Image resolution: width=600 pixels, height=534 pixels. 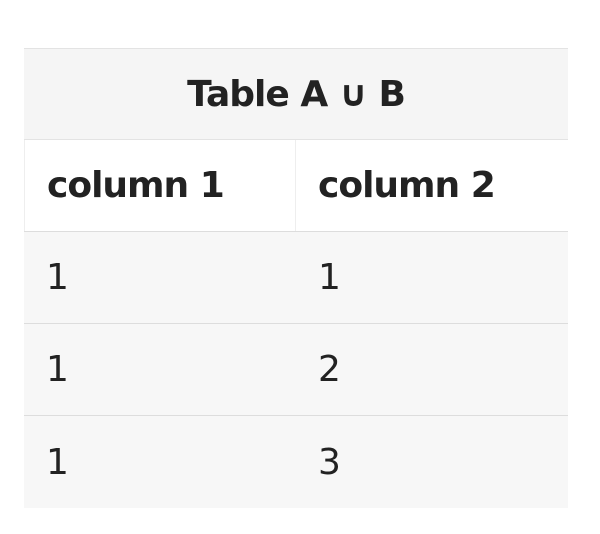 I want to click on header-cell-column-1: column 1, so click(x=160, y=185).